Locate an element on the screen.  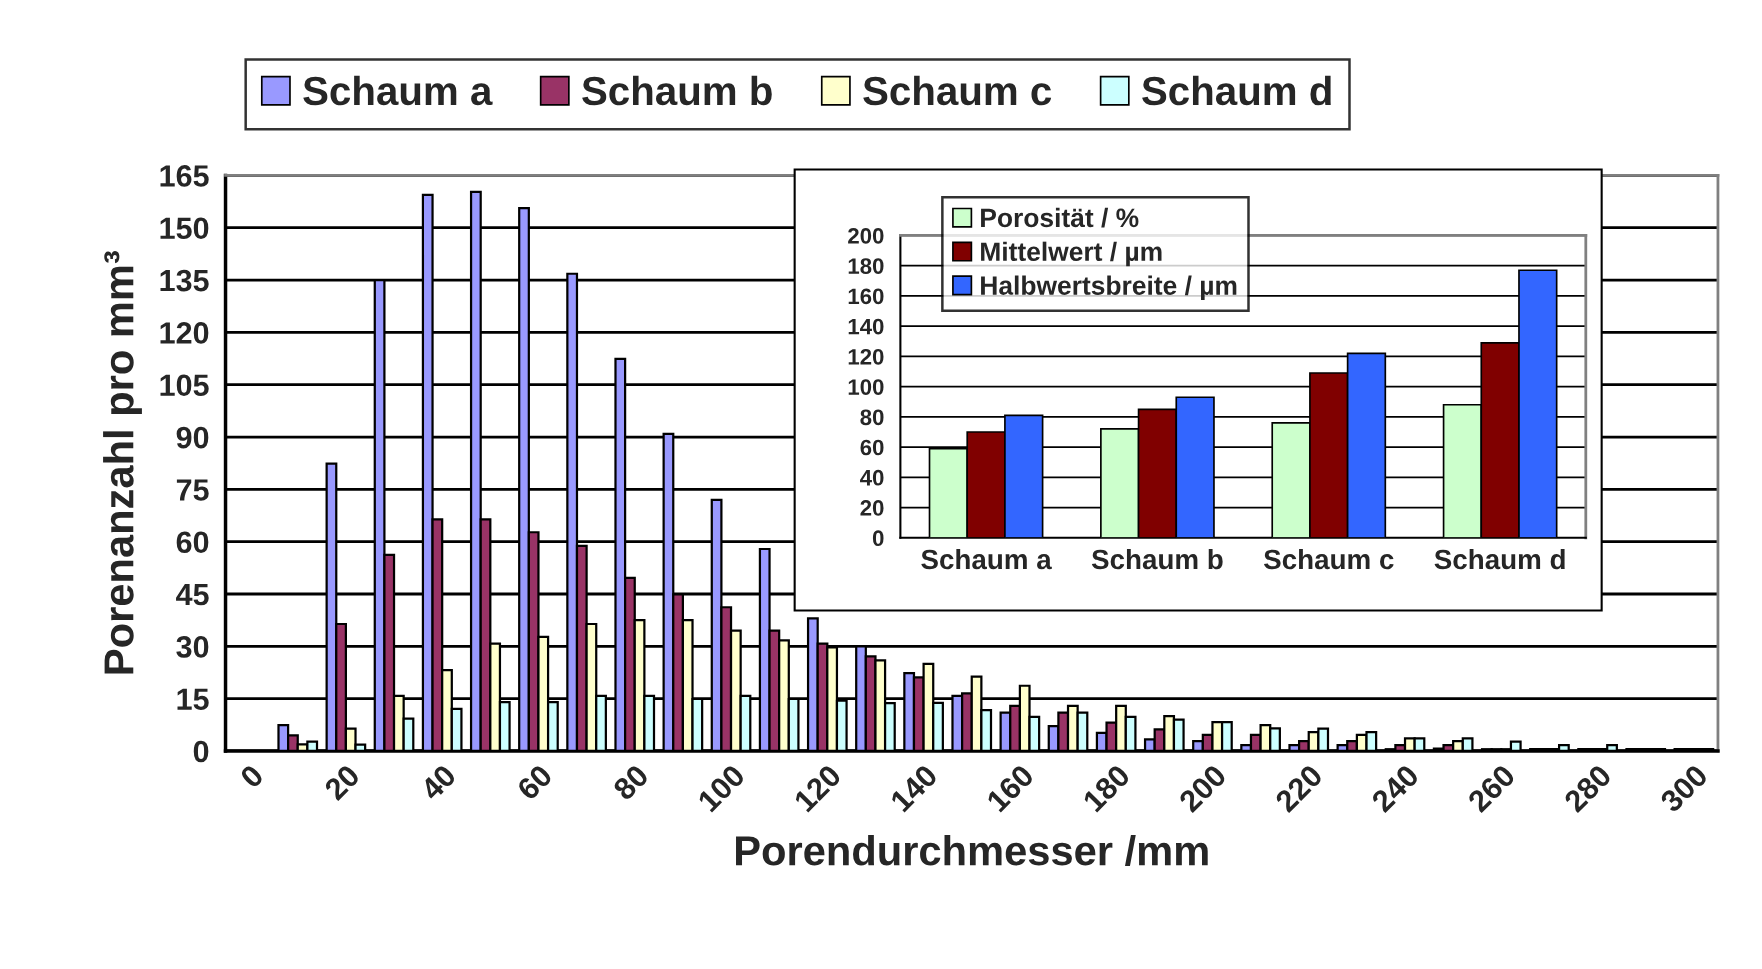
x-axis-title: Porendurchmesser /mm is located at coordinates (972, 850).